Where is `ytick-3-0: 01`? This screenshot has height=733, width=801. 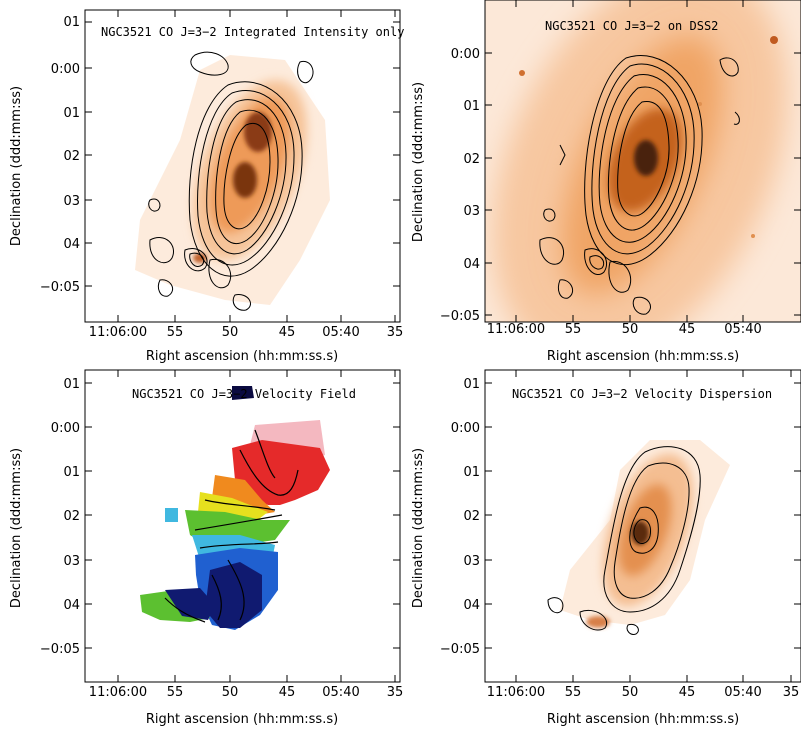 ytick-3-0: 01 is located at coordinates (471, 384).